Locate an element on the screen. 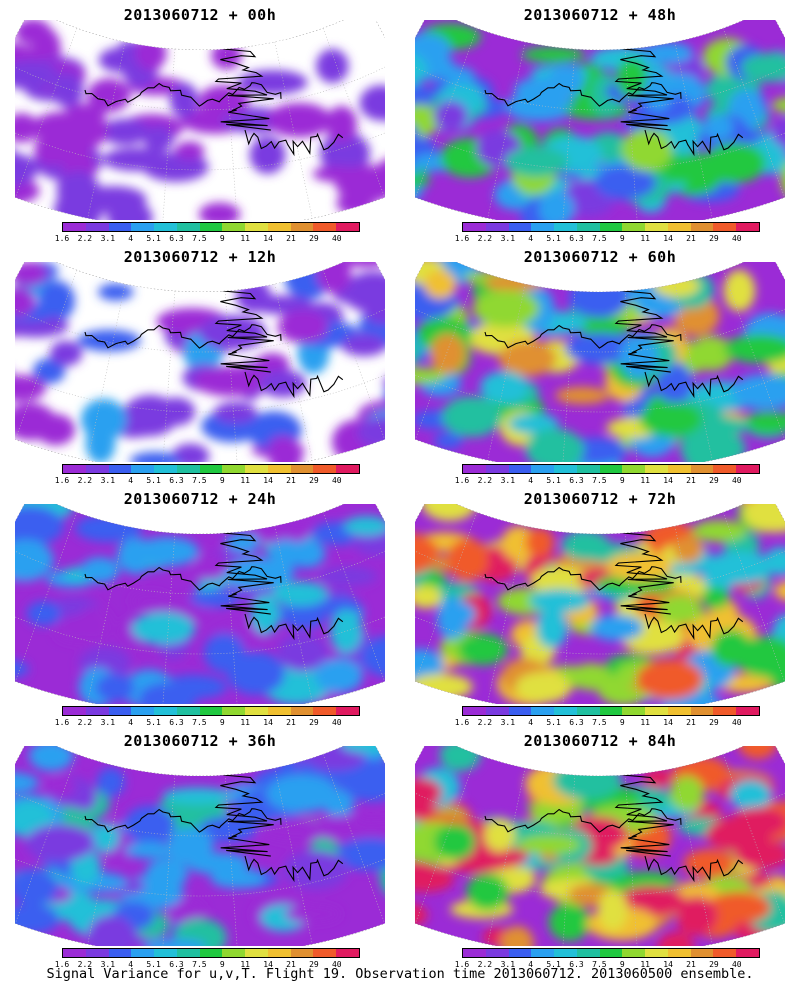 This screenshot has width=800, height=1000. colorbar-tick-label: 9 is located at coordinates (222, 238).